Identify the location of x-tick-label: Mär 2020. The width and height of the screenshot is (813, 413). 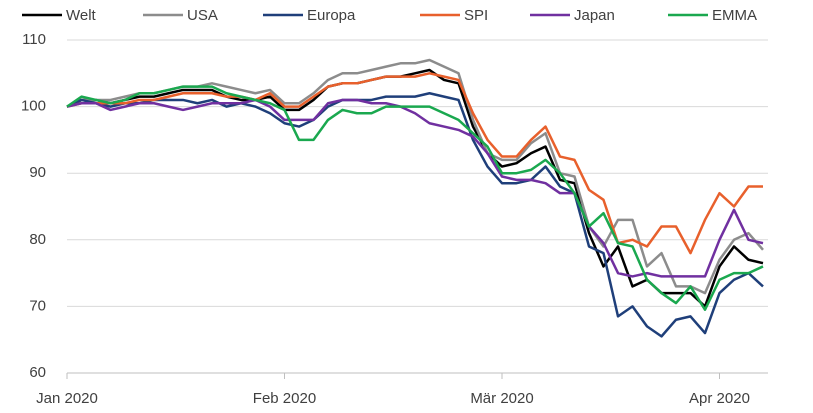
(501, 398).